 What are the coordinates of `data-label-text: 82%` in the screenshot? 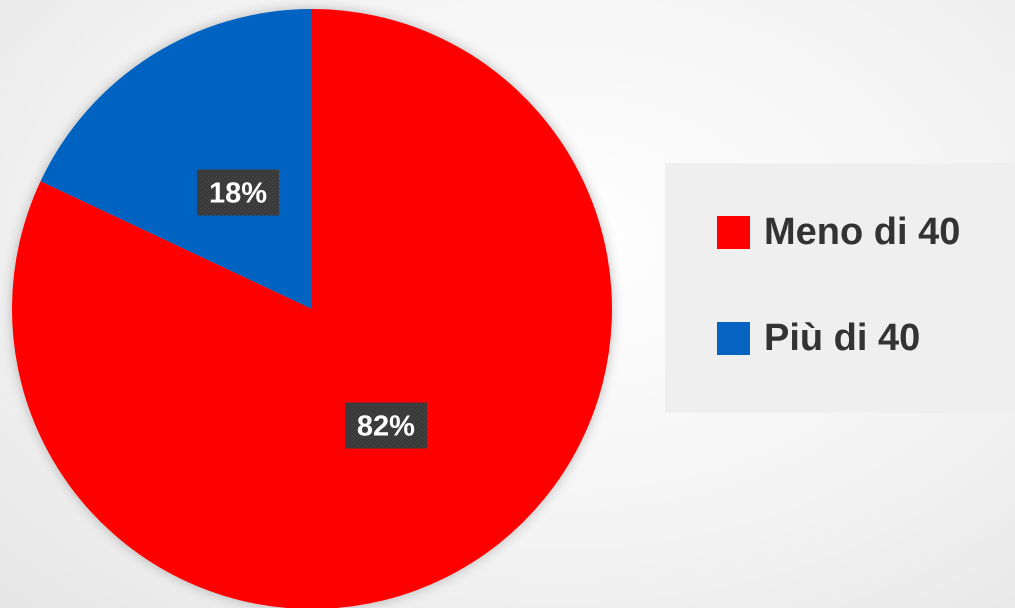 It's located at (386, 427).